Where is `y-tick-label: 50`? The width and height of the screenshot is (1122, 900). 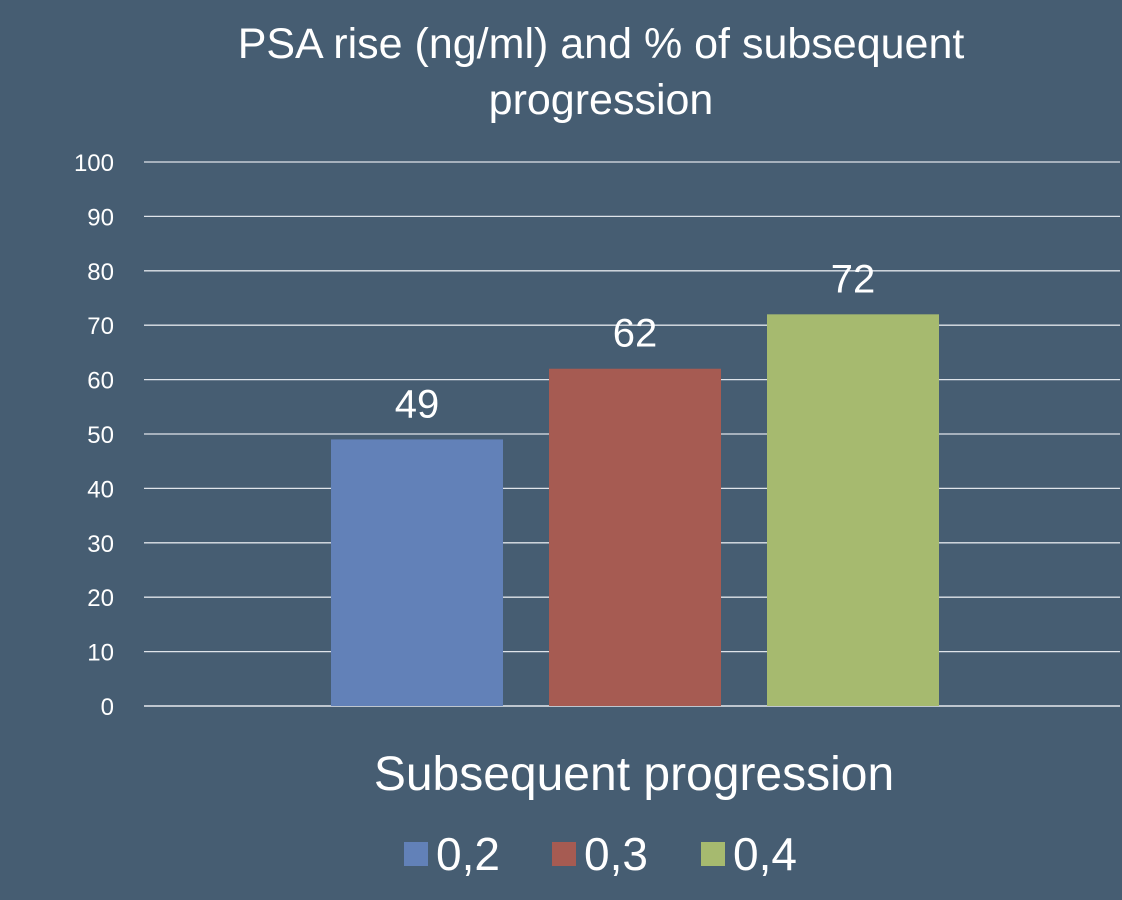
y-tick-label: 50 is located at coordinates (100, 435).